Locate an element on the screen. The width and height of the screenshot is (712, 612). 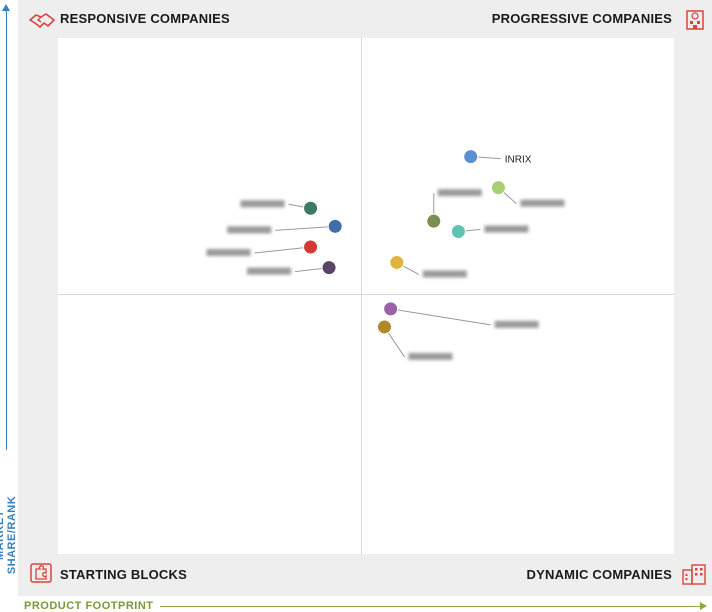
quadrant-label-starting-blocks: STARTING BLOCKS is located at coordinates (123, 574).